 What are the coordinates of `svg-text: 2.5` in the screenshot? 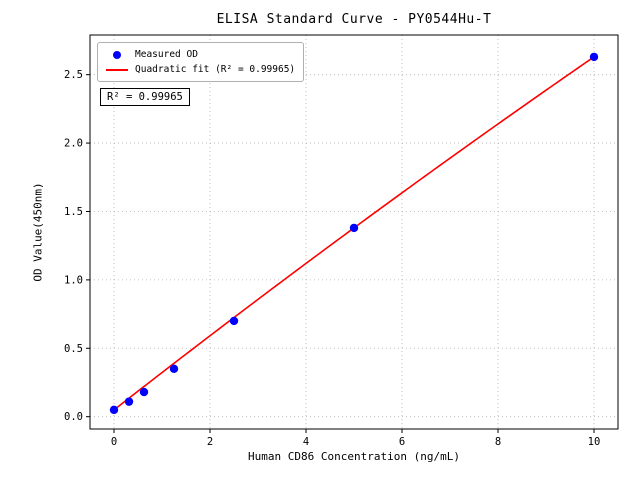 It's located at (73, 75).